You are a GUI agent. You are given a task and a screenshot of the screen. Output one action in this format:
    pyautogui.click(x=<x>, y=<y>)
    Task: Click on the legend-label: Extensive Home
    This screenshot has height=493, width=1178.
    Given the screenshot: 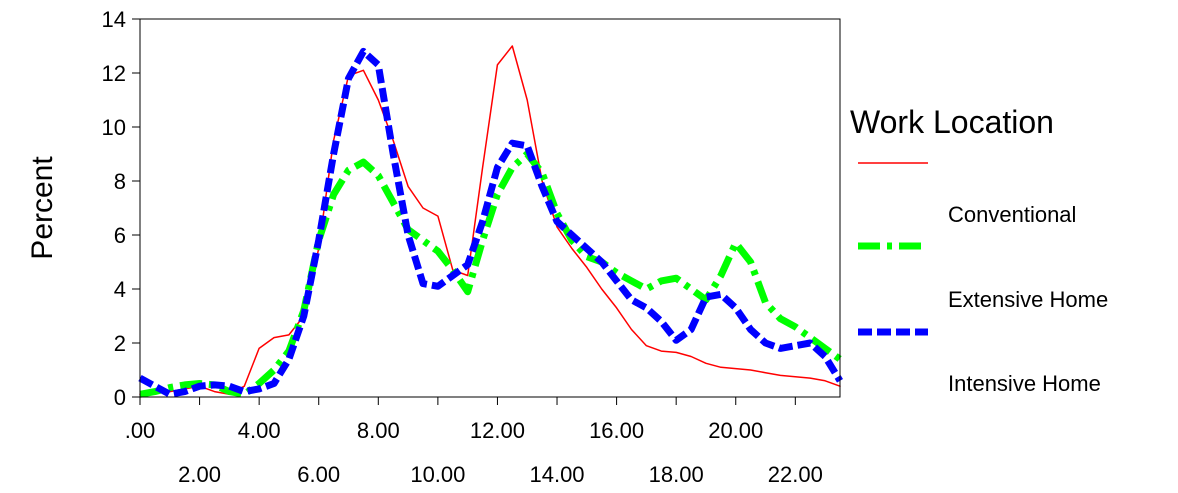 What is the action you would take?
    pyautogui.click(x=1028, y=299)
    